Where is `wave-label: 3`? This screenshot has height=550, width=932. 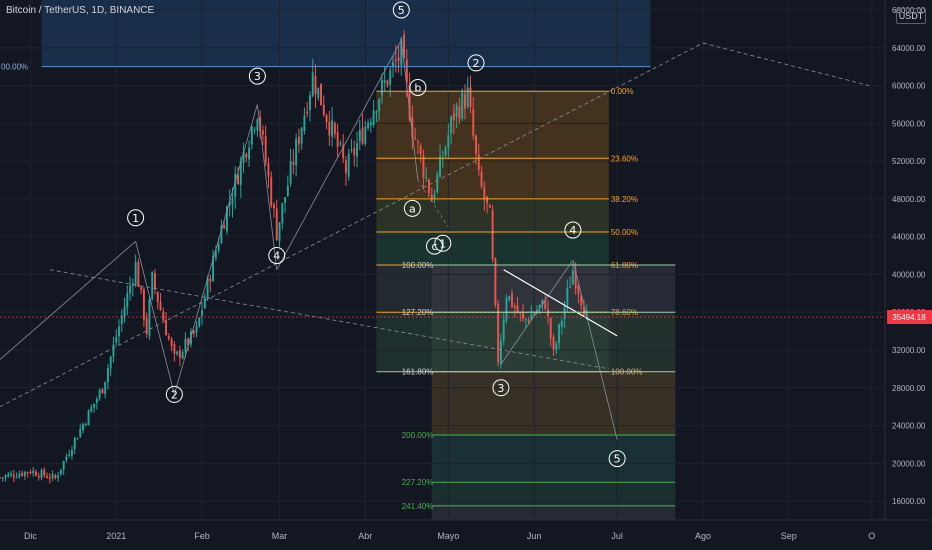
wave-label: 3 is located at coordinates (257, 76).